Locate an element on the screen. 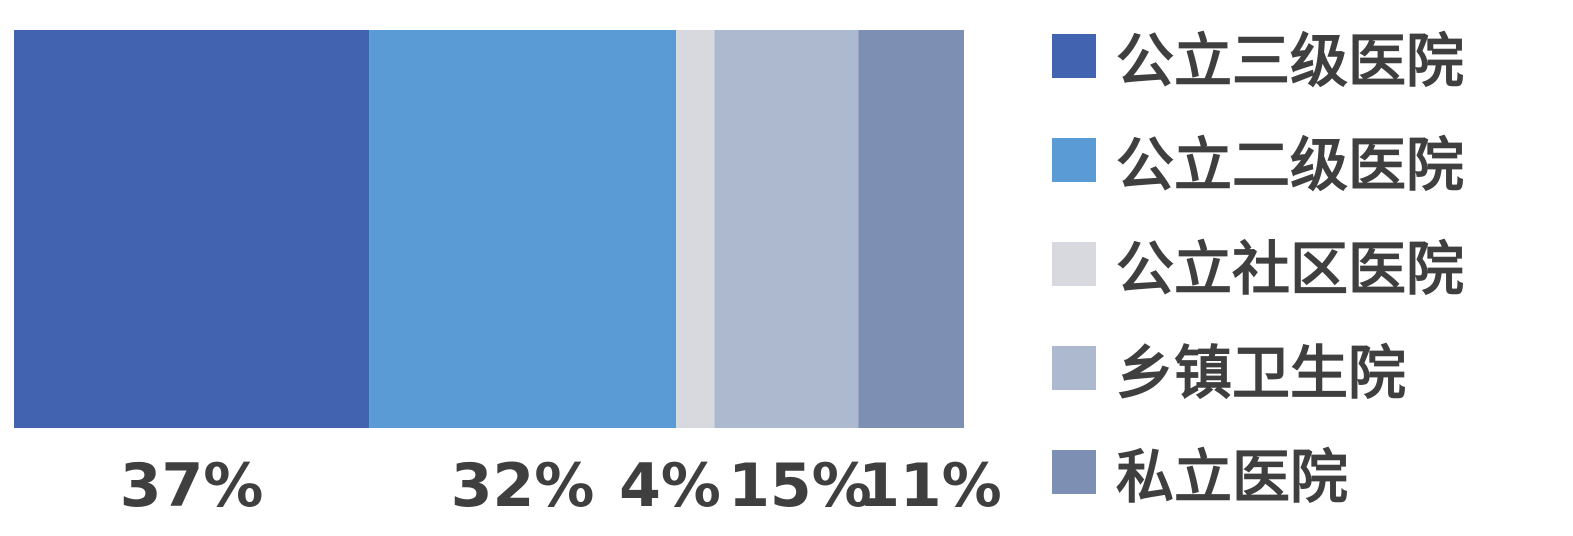  legend-item: 乡镇卫生院 is located at coordinates (1229, 368).